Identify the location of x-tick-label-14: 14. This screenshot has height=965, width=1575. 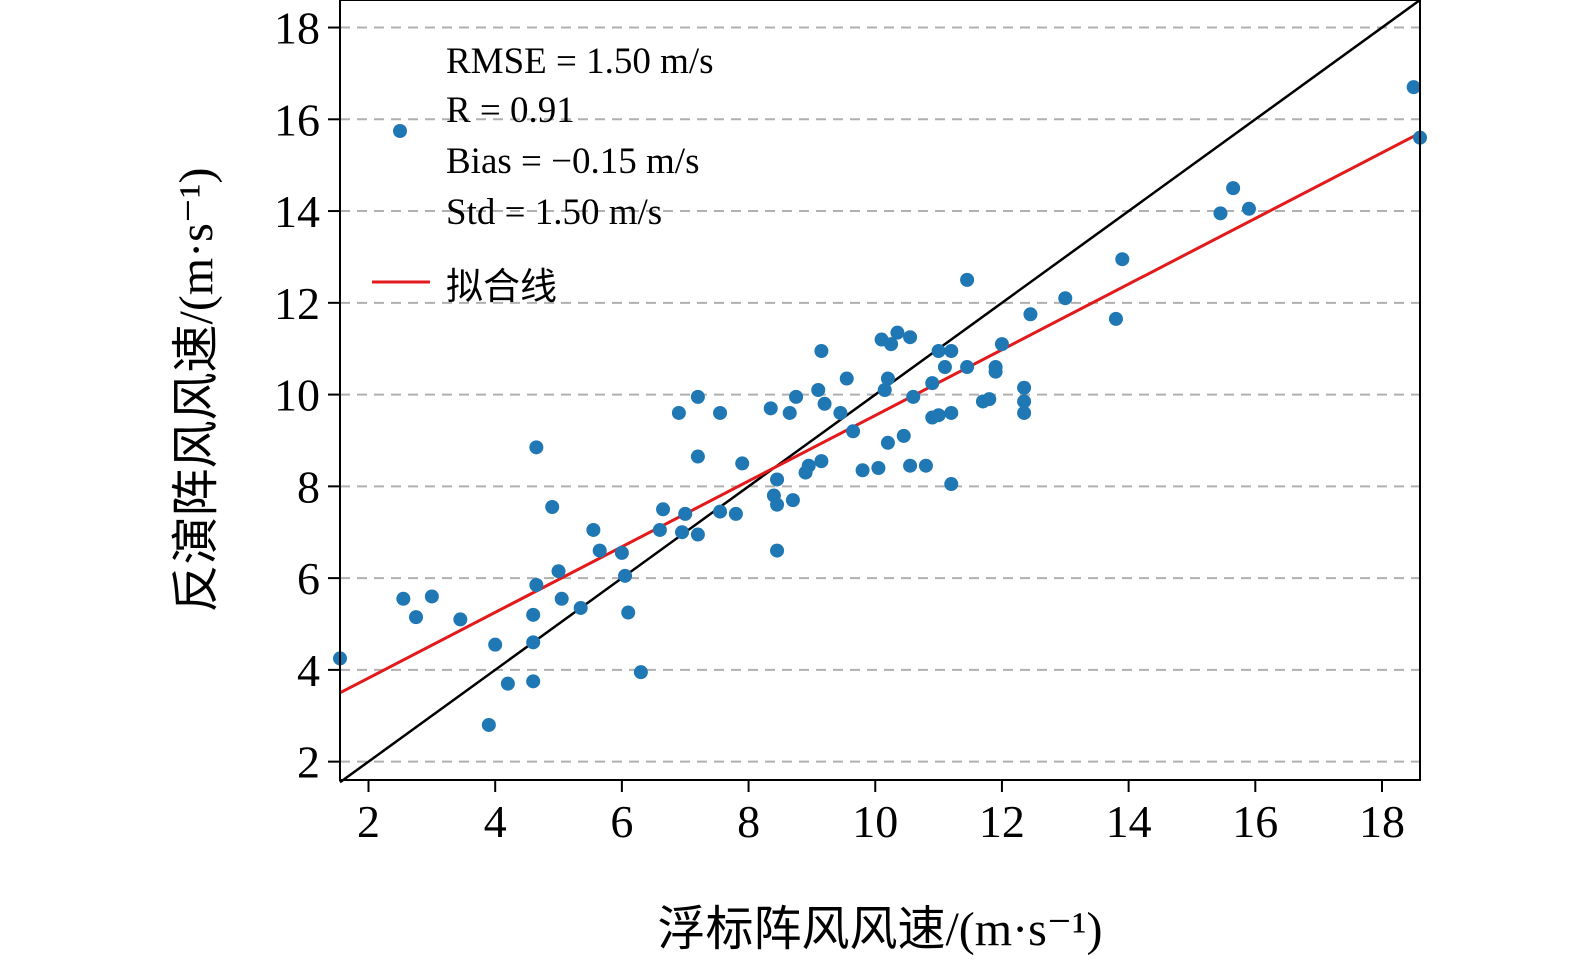
(1129, 821).